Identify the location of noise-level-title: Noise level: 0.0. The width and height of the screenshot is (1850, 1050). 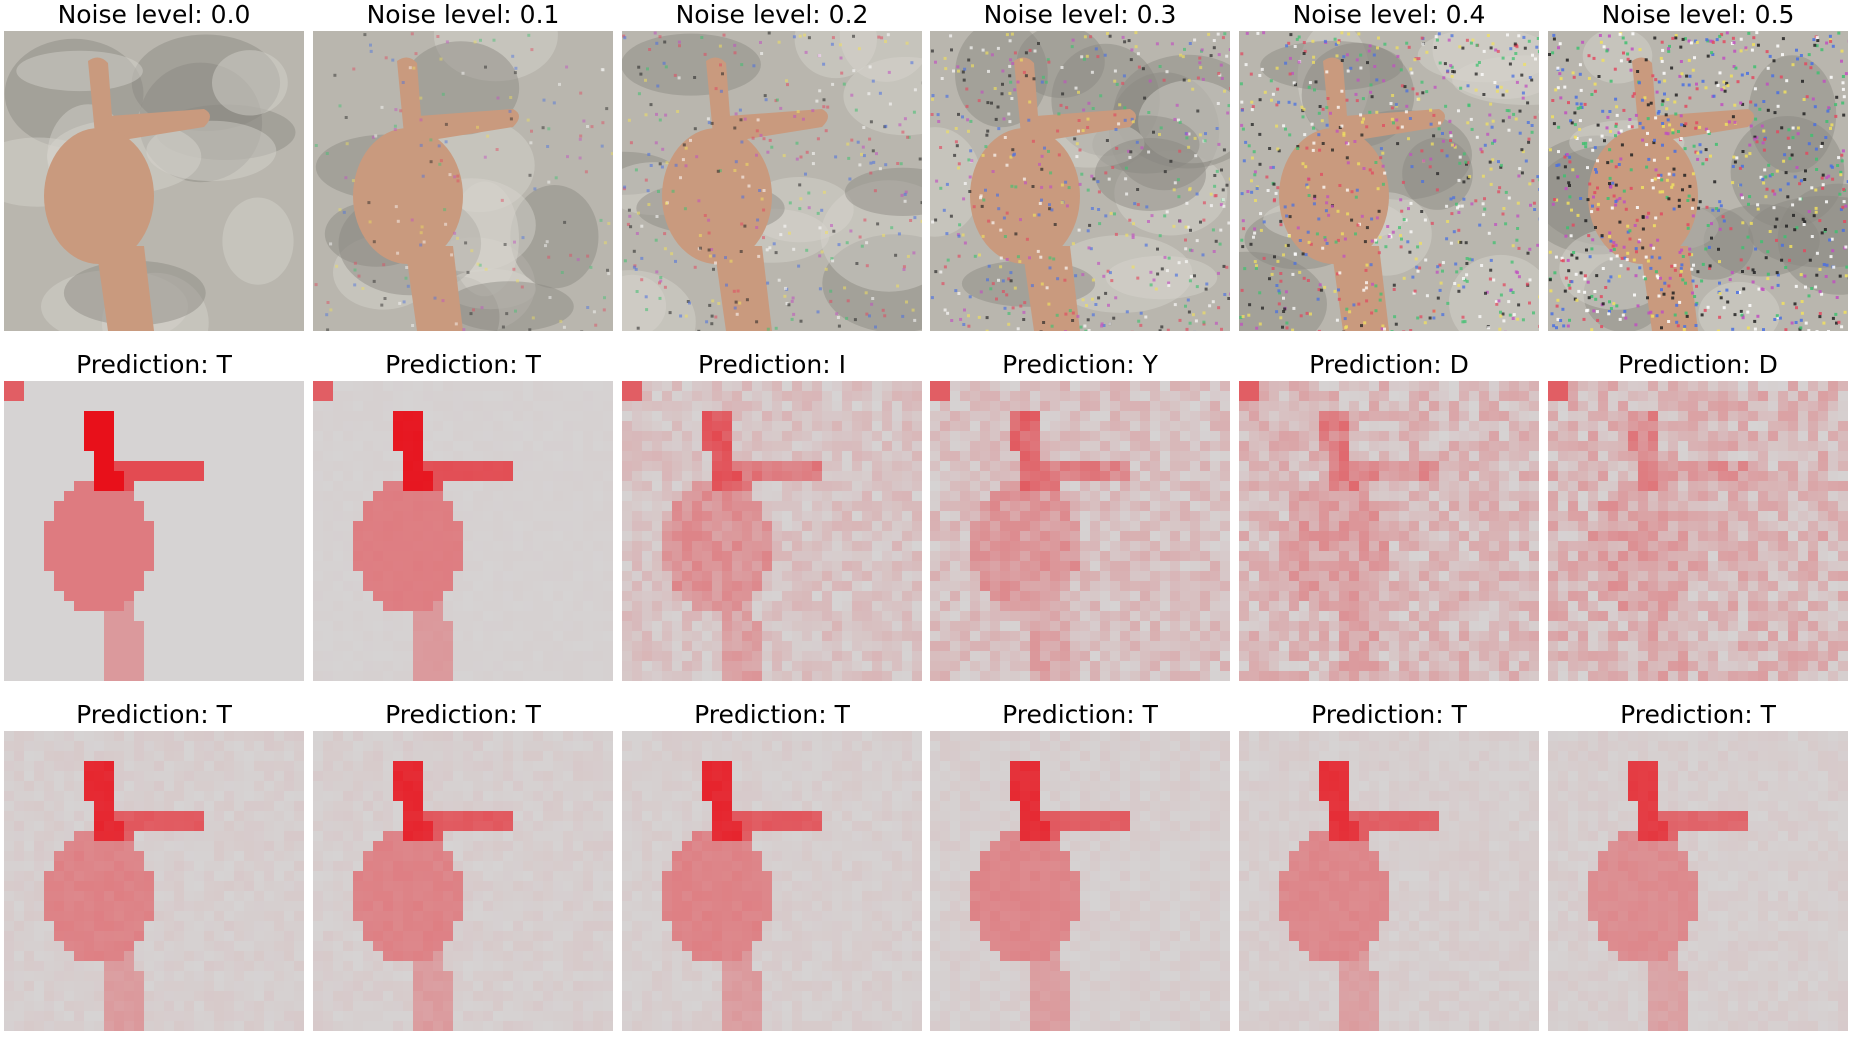
(154, 14).